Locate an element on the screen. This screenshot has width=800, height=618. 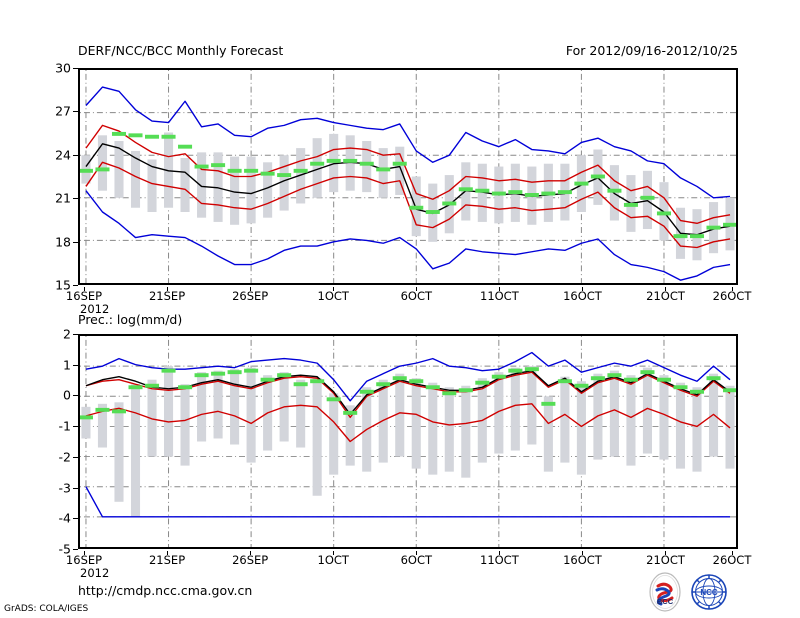
x-tick-label: 11OCT is located at coordinates (499, 296).